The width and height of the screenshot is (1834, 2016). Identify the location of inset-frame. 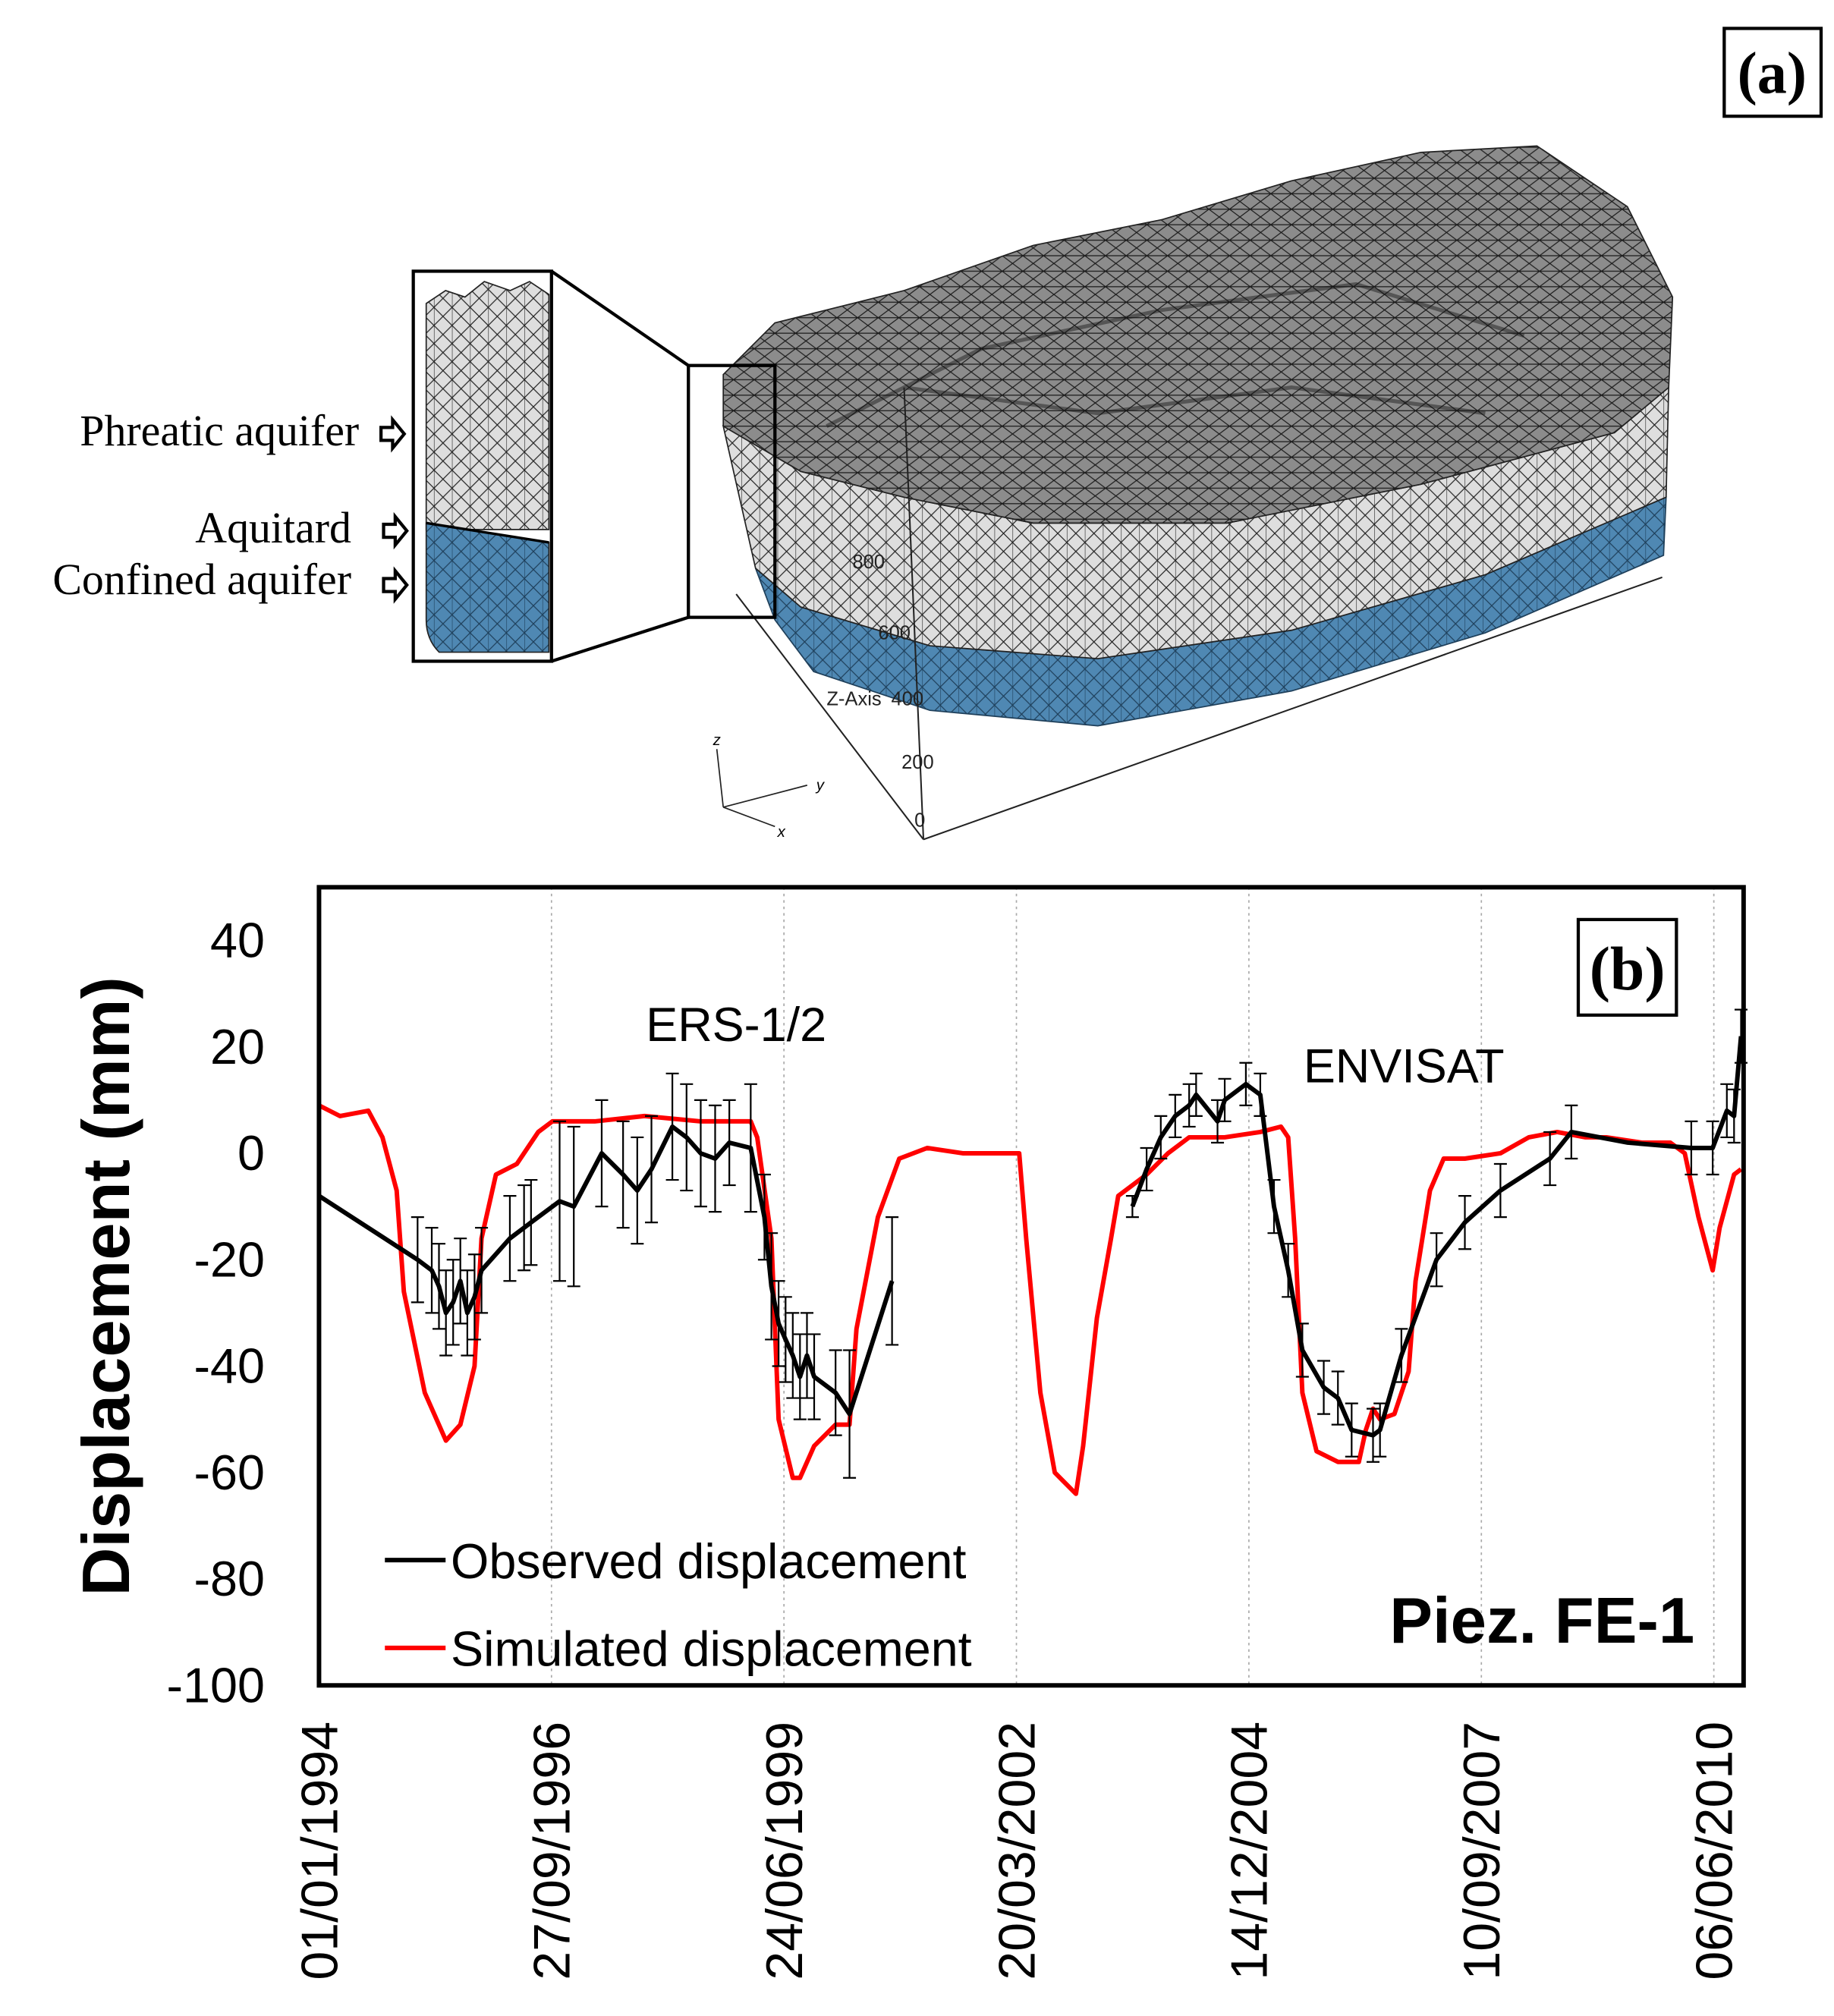
(482, 466).